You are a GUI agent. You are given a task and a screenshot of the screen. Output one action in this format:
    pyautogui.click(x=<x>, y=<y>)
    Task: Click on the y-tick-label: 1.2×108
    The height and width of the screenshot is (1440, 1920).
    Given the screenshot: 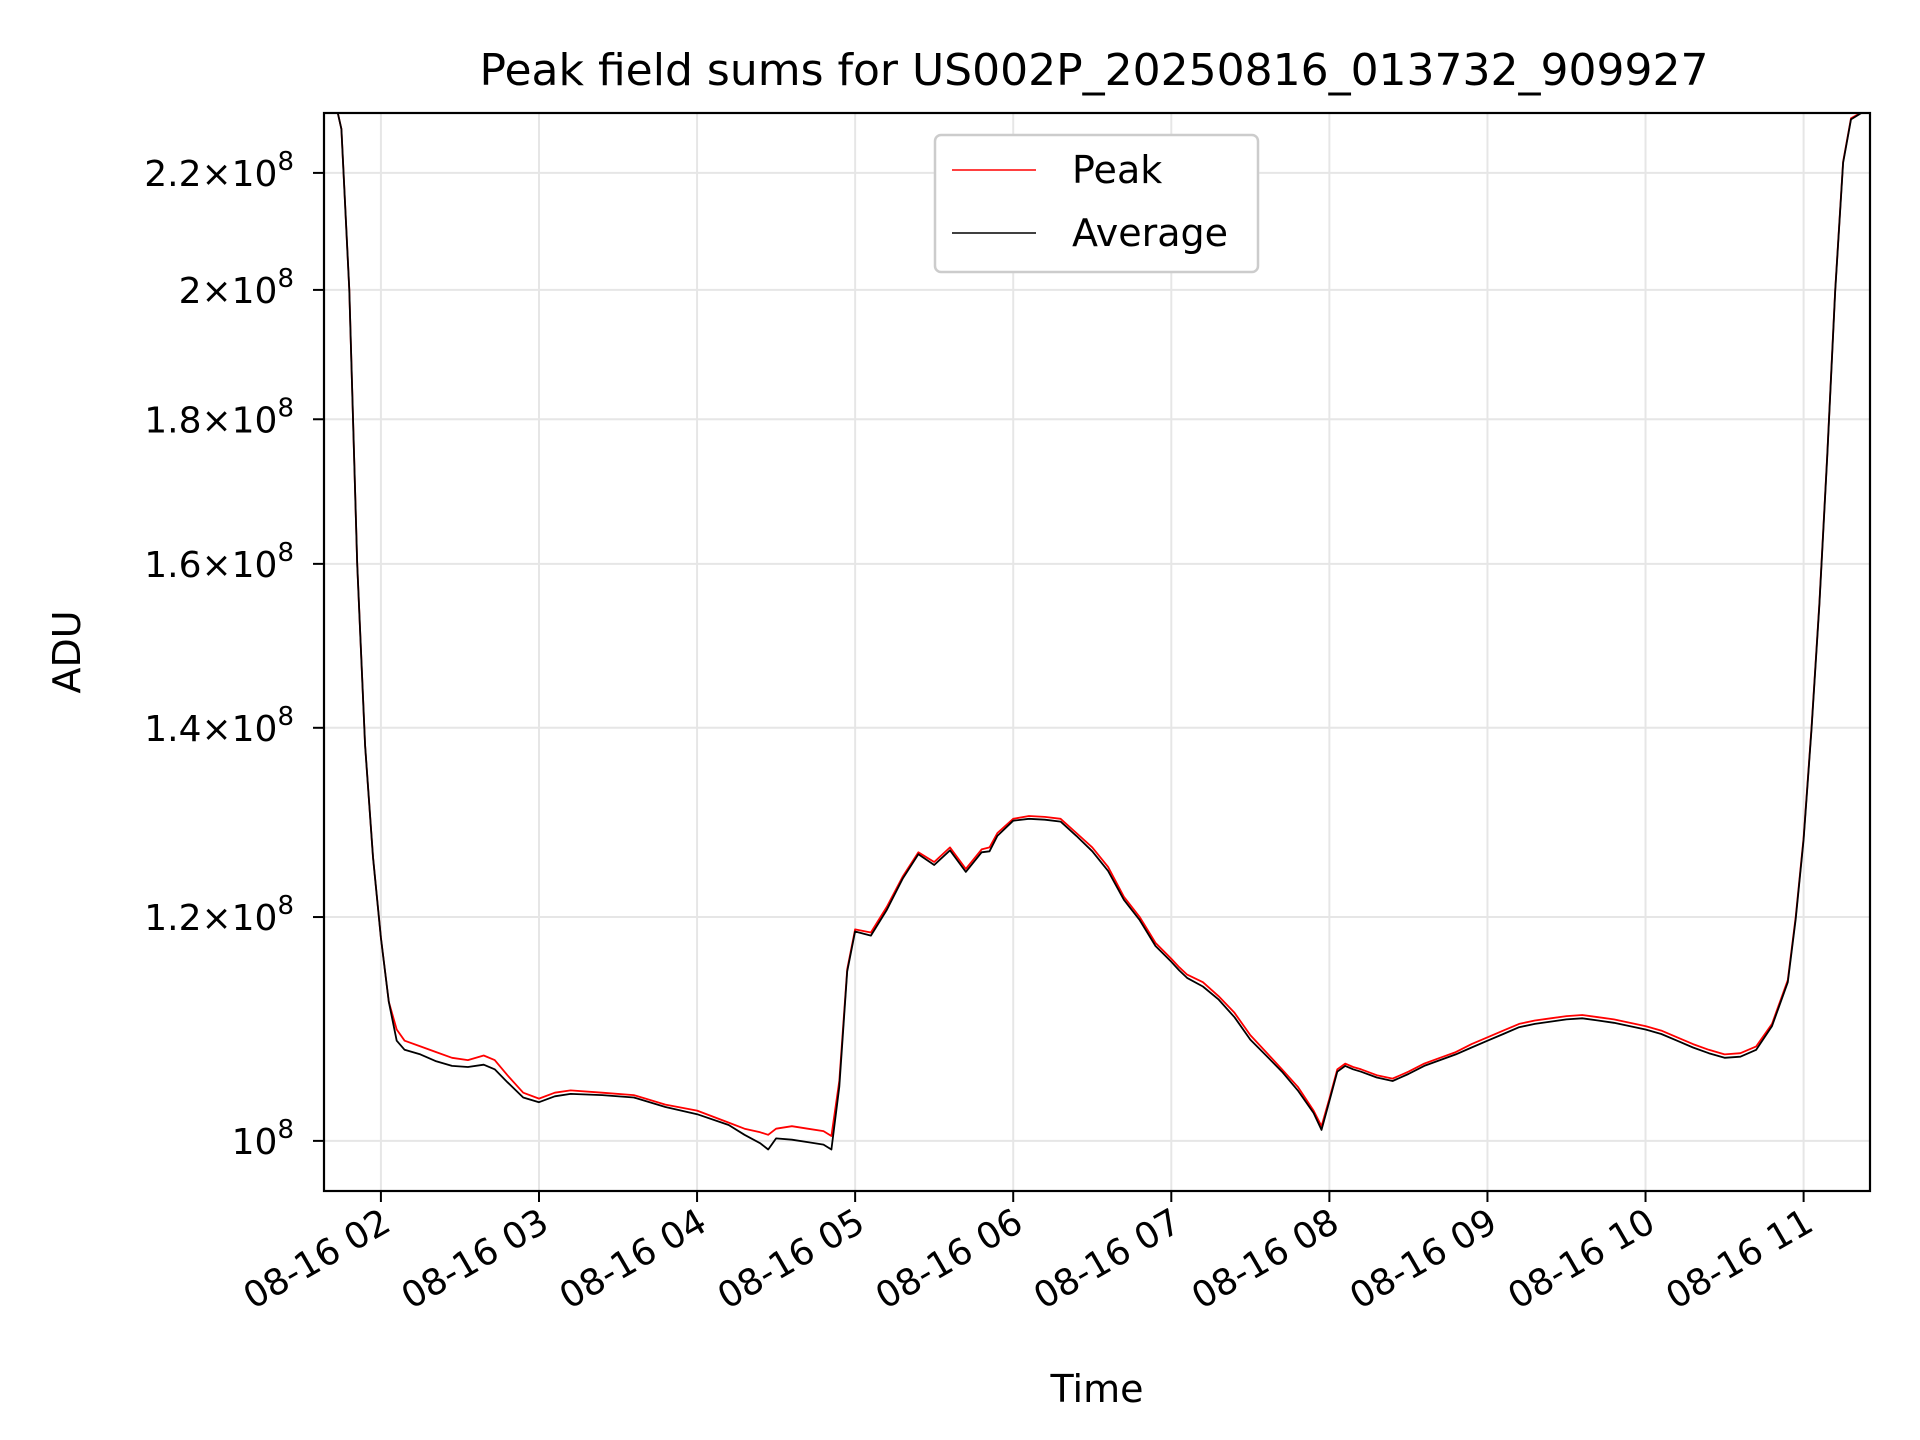 What is the action you would take?
    pyautogui.click(x=219, y=915)
    